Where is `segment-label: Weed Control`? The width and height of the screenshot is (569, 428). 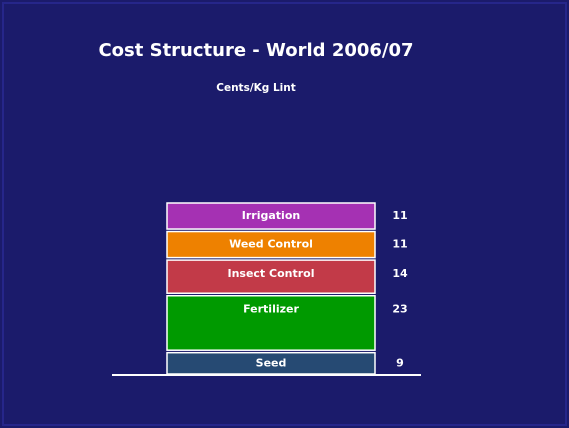
segment-label: Weed Control is located at coordinates (271, 244).